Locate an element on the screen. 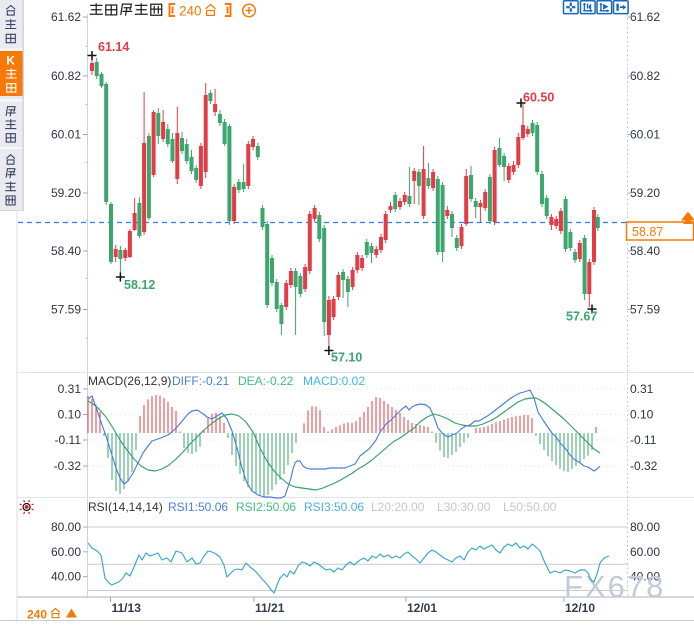 The image size is (694, 625). svg-text: 58.87 is located at coordinates (647, 232).